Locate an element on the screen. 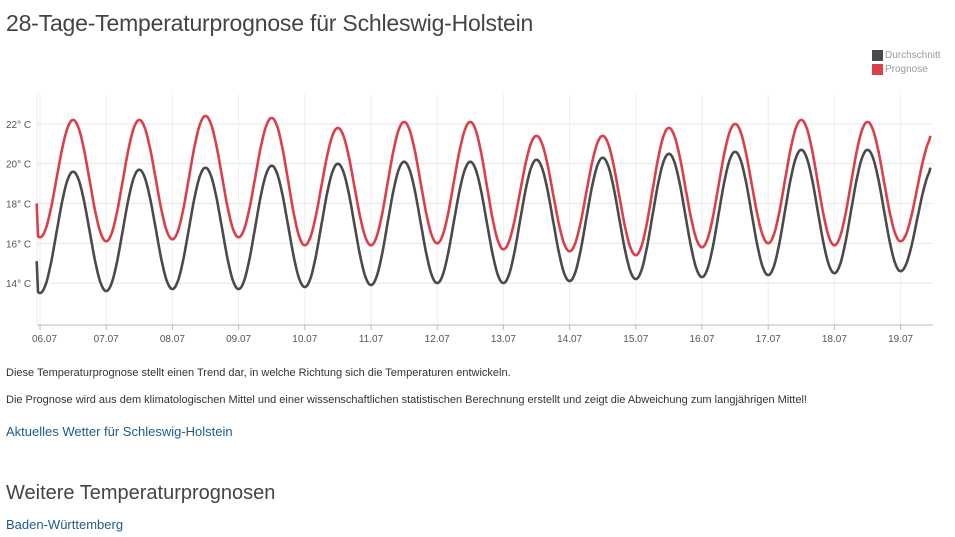  current-weather-link: Aktuelles Wetter für Schleswig-Holstein is located at coordinates (119, 431).